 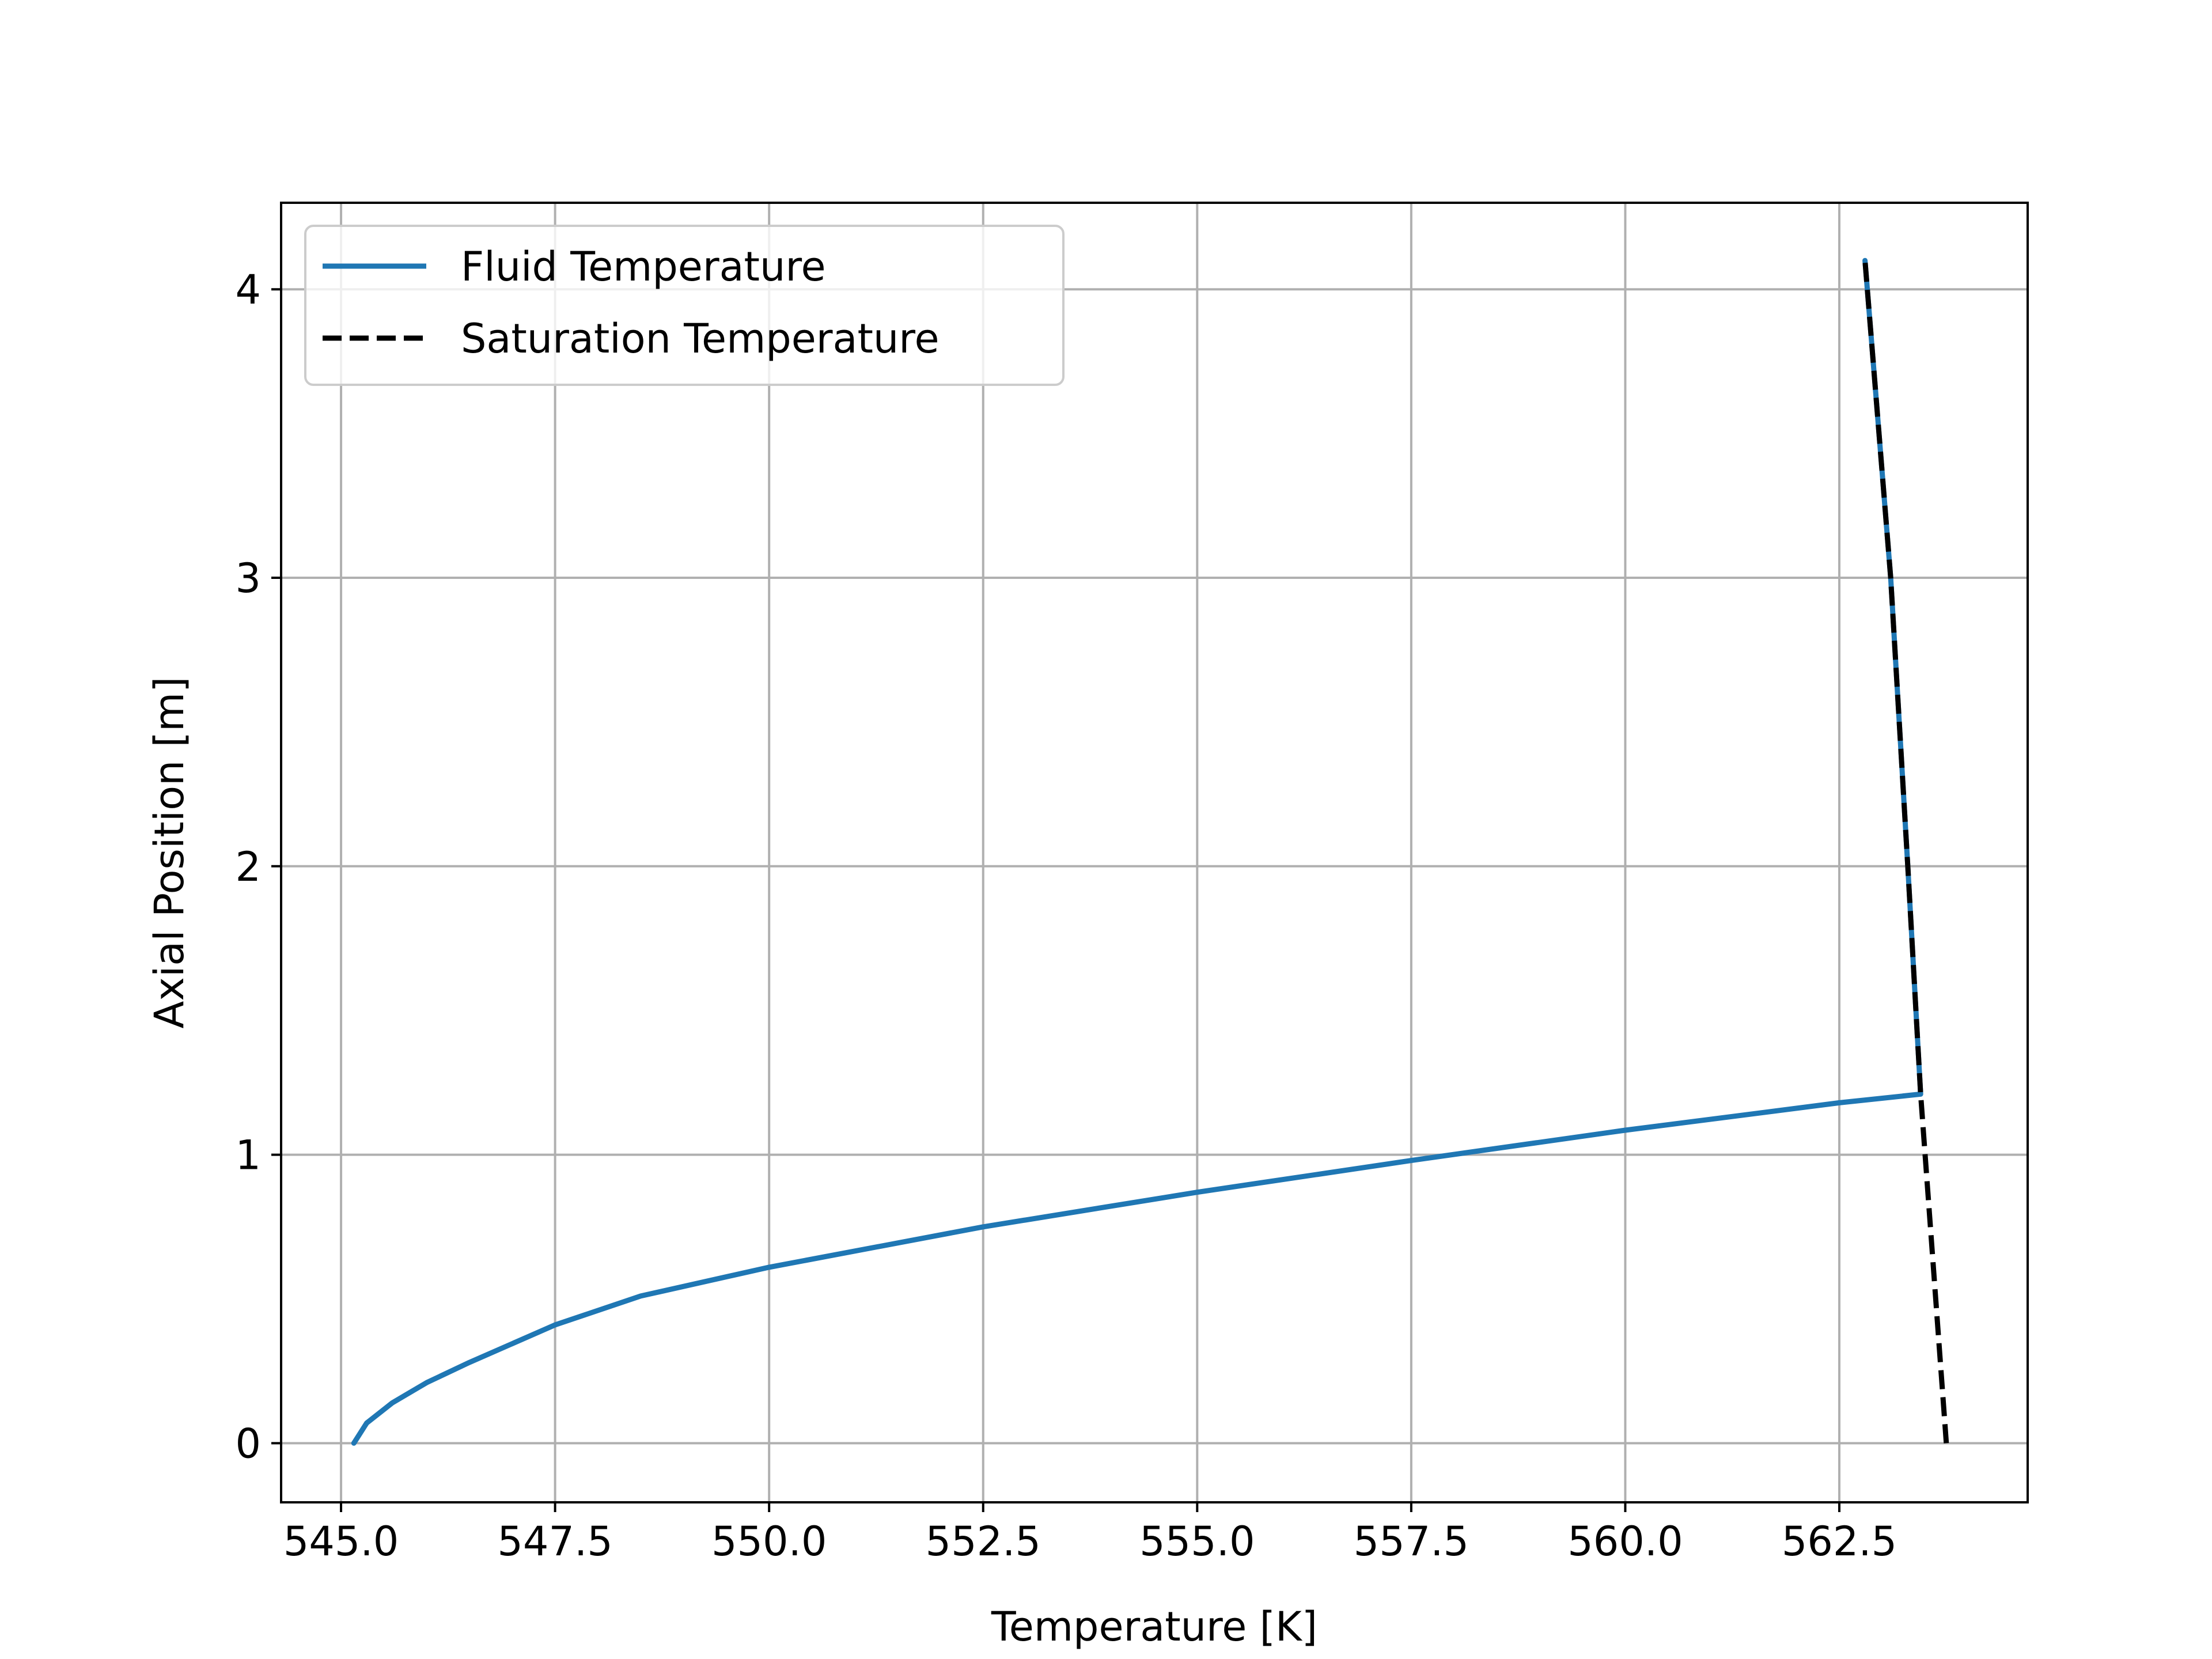 I want to click on x-tick-label: 547.5, so click(x=554, y=1541).